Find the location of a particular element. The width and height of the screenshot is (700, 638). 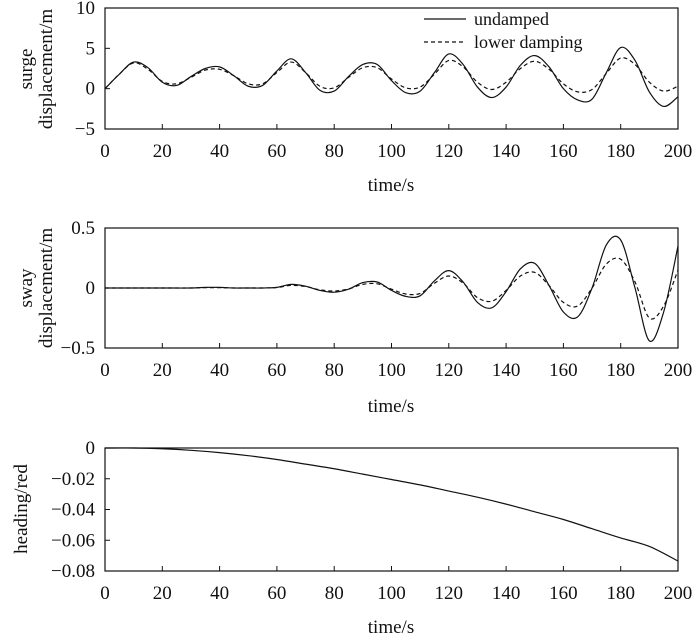

sway-x-tick-label: 140 is located at coordinates (506, 370).